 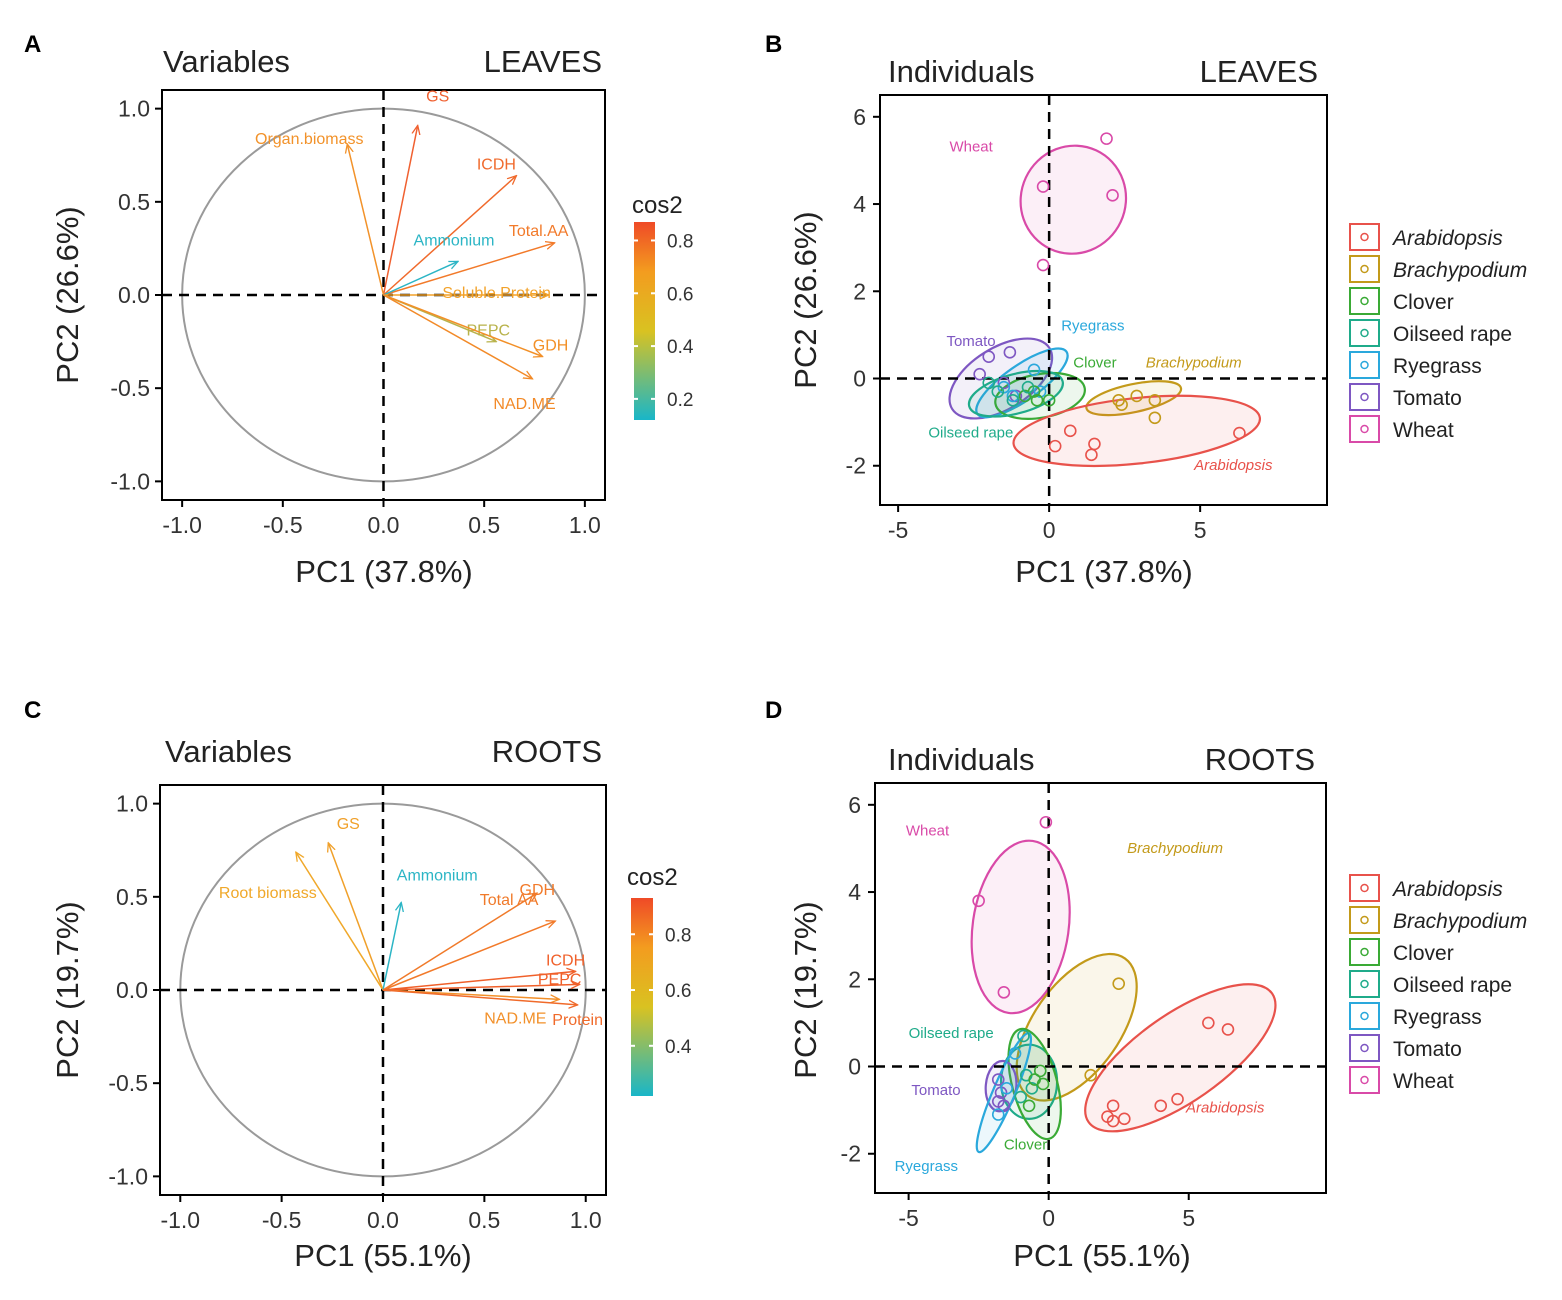 I want to click on cos2-legend: cos2 0.8 0.6 0.4 0.2, so click(x=663, y=306).